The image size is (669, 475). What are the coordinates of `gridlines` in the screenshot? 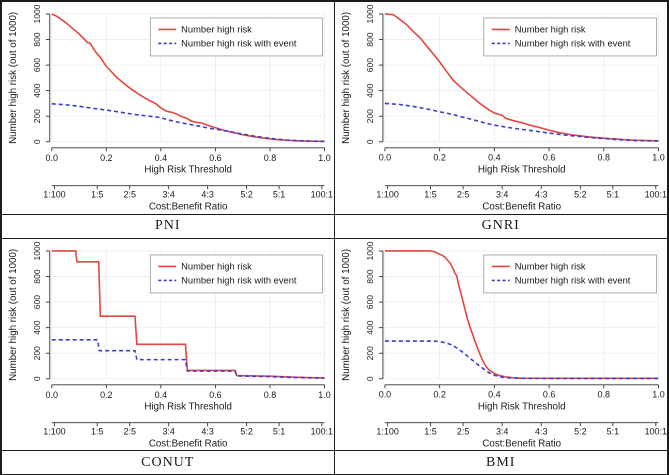 It's located at (188, 78).